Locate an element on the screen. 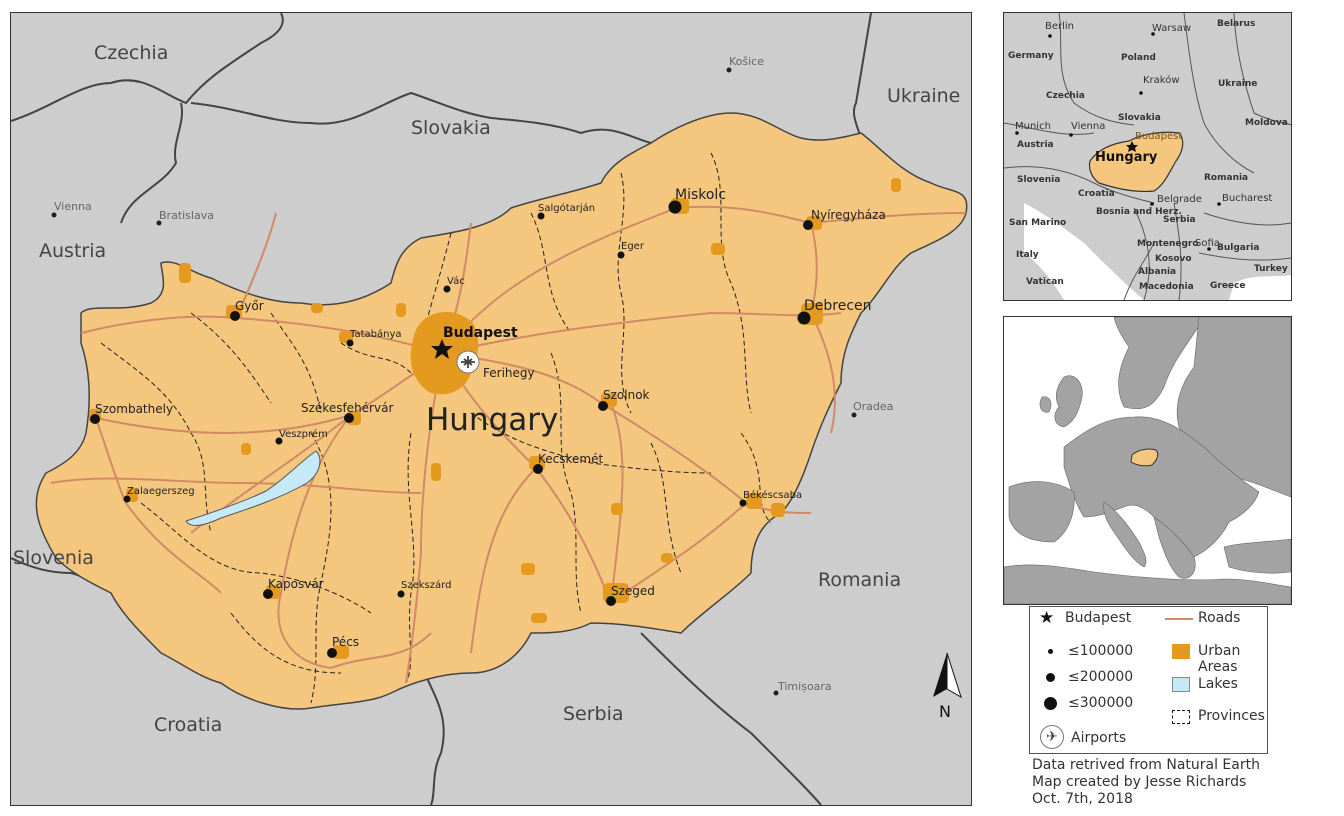 The image size is (1344, 816). svg-text: Czechia is located at coordinates (1065, 96).